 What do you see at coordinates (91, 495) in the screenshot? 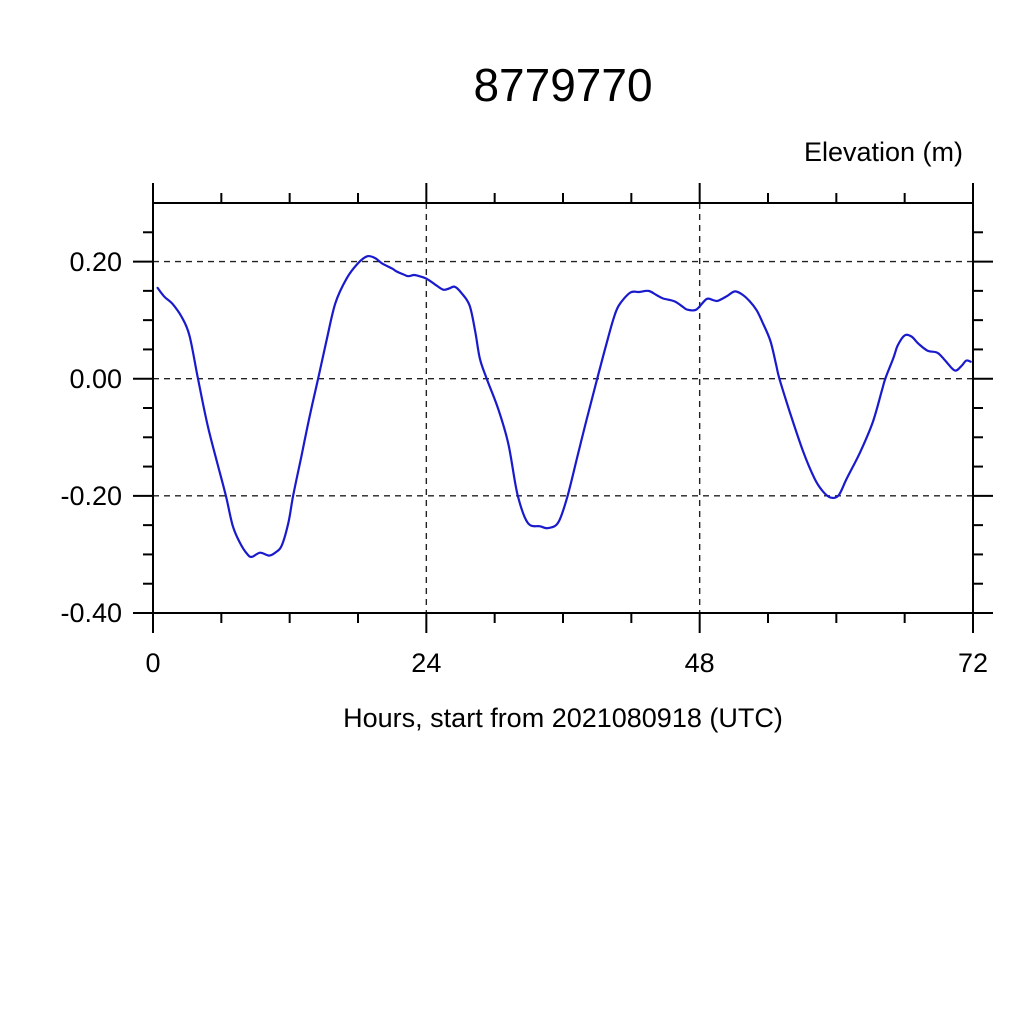
I see `y-tick-label: -0.20` at bounding box center [91, 495].